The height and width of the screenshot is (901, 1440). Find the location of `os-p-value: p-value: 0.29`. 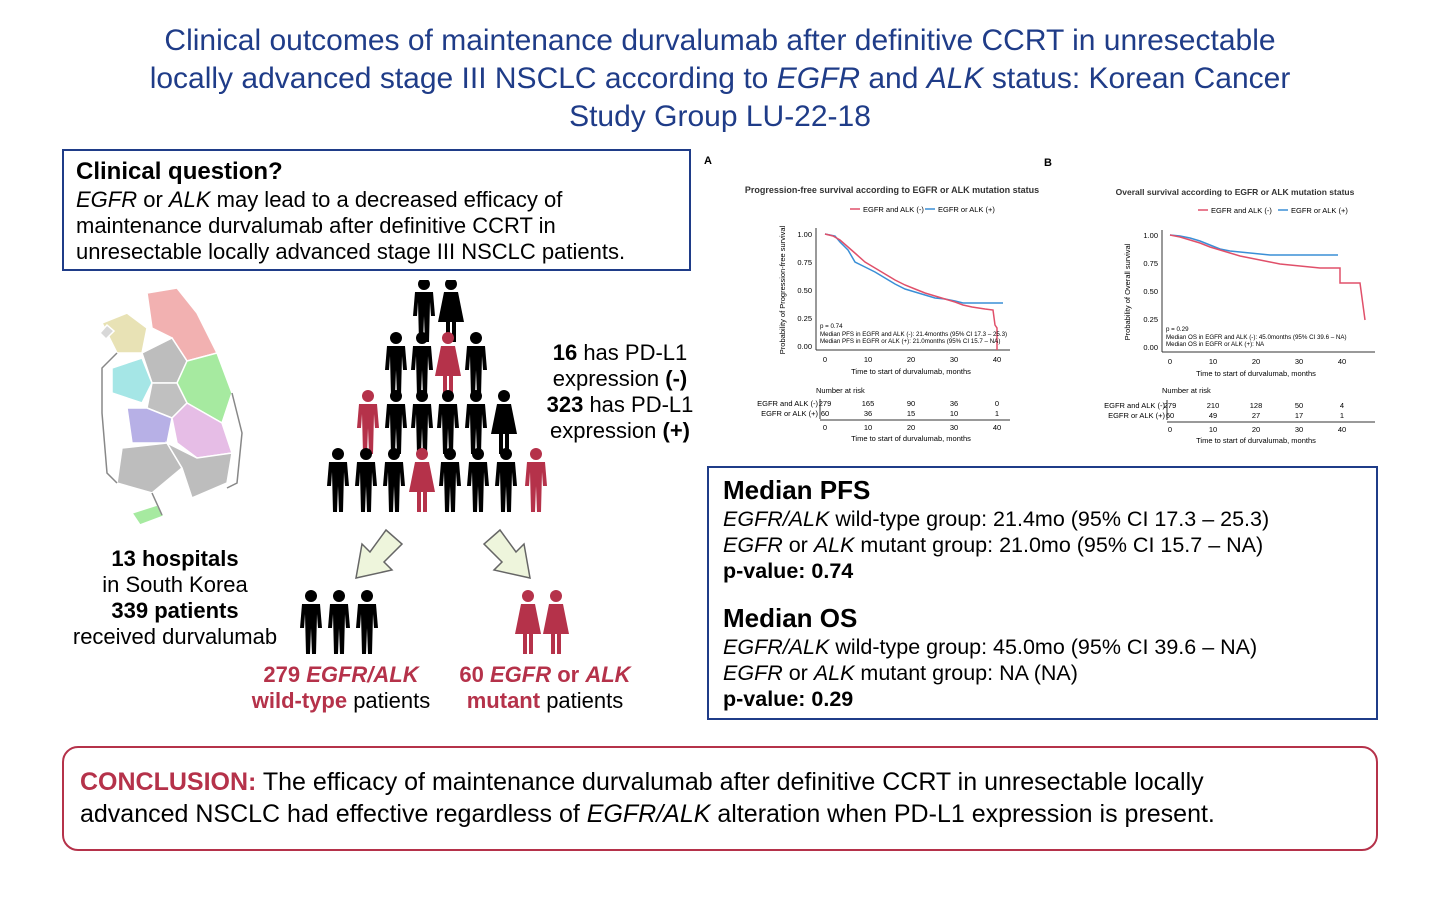

os-p-value: p-value: 0.29 is located at coordinates (788, 699).